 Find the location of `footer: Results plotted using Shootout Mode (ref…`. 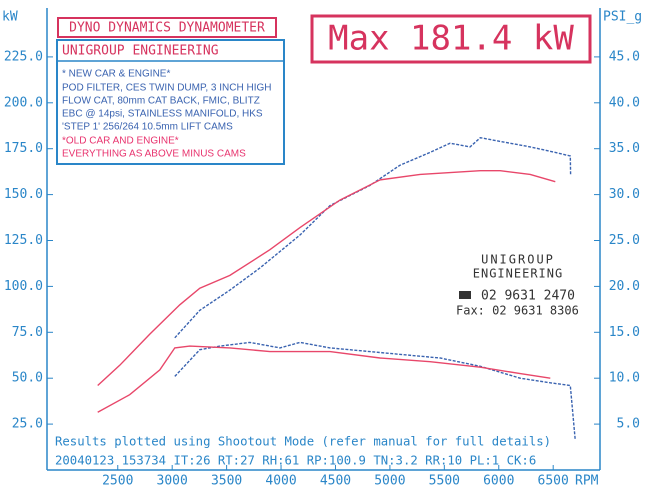

footer: Results plotted using Shootout Mode (ref… is located at coordinates (303, 442).